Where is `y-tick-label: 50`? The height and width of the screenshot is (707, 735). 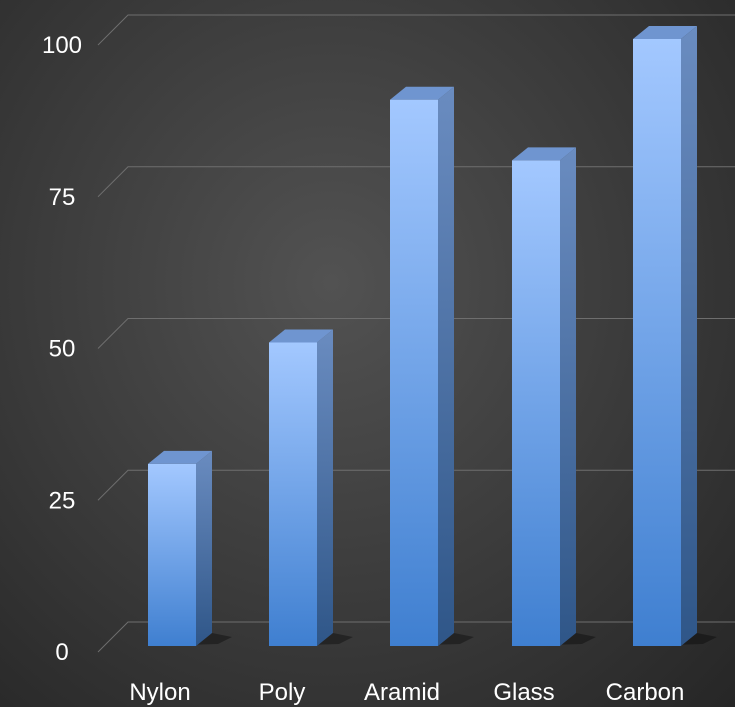 y-tick-label: 50 is located at coordinates (62, 349).